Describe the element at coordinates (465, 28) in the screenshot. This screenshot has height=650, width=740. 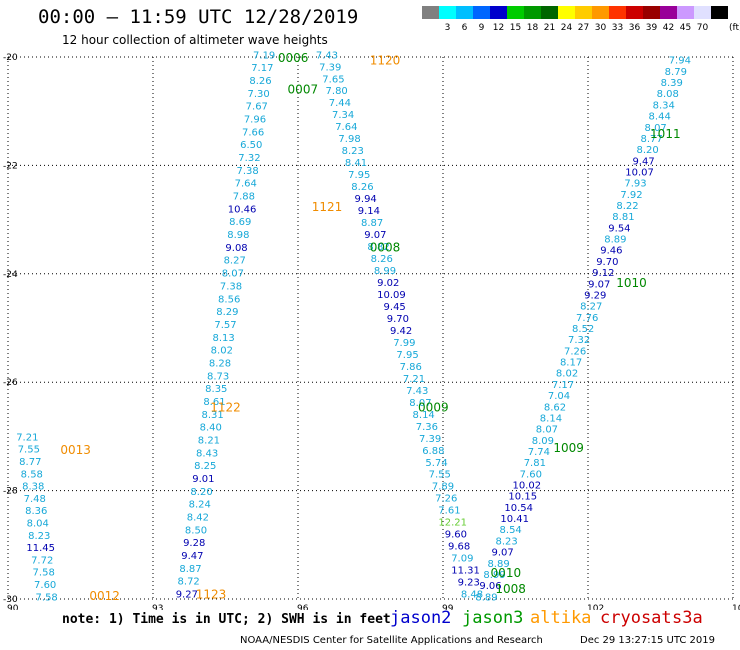
I see `legend-label: 6` at that location.